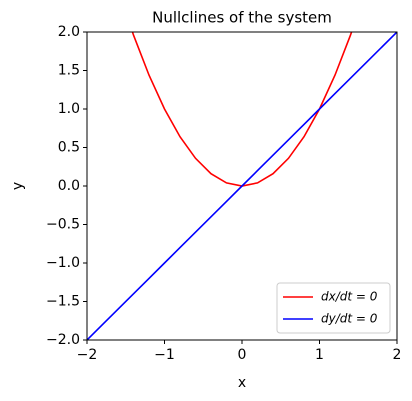 The image size is (412, 401). I want to click on y-tick-label: 0.0, so click(69, 186).